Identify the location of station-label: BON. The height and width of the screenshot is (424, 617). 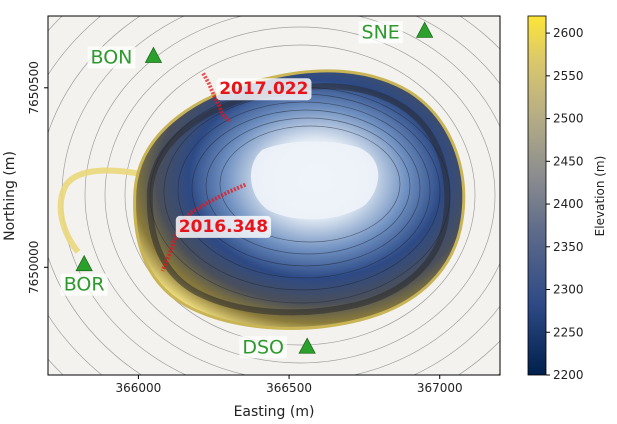
(112, 57).